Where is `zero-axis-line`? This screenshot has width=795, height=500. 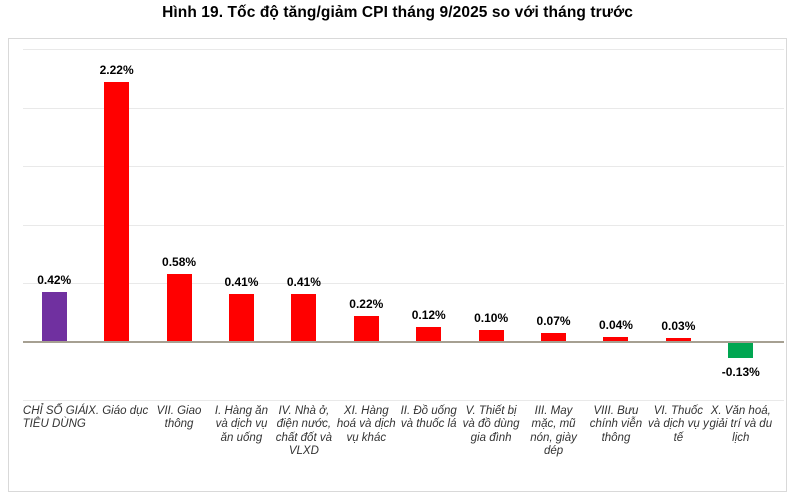
zero-axis-line is located at coordinates (403, 341).